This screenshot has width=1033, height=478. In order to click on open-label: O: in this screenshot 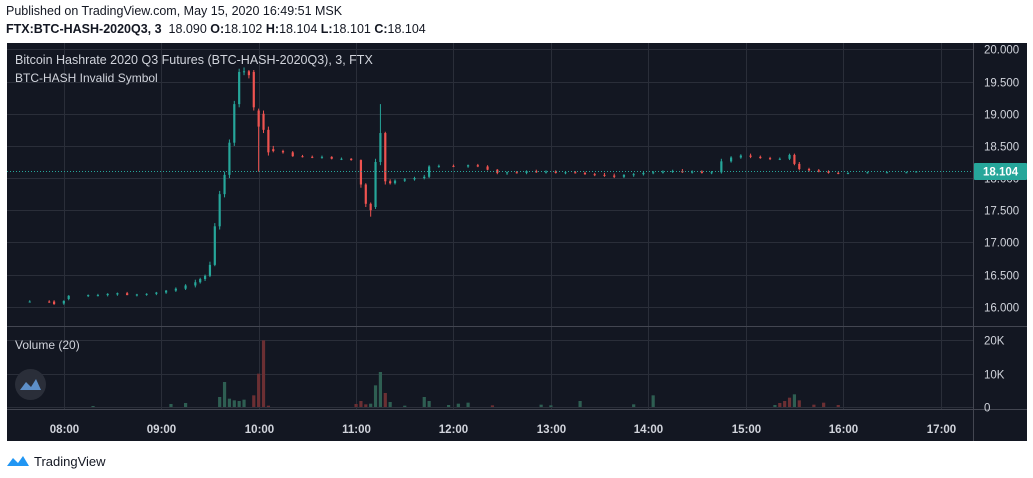, I will do `click(217, 29)`.